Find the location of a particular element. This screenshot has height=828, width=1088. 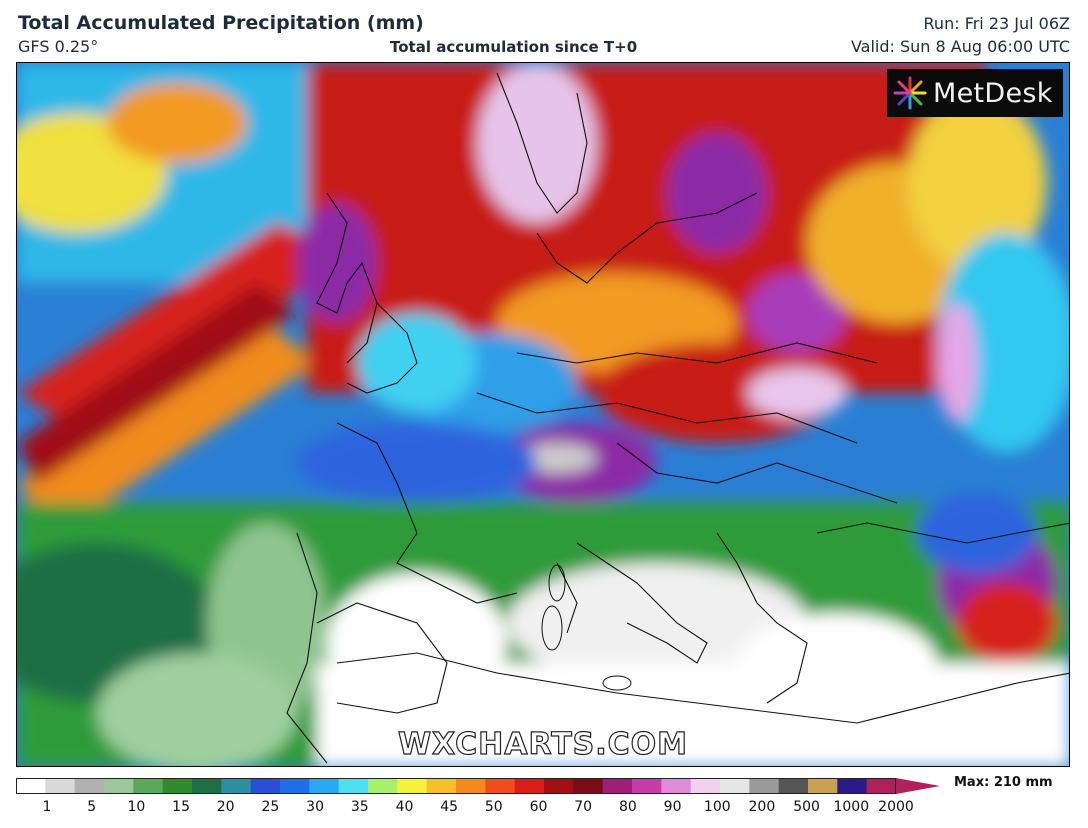

metdesk-star-icon is located at coordinates (910, 93).